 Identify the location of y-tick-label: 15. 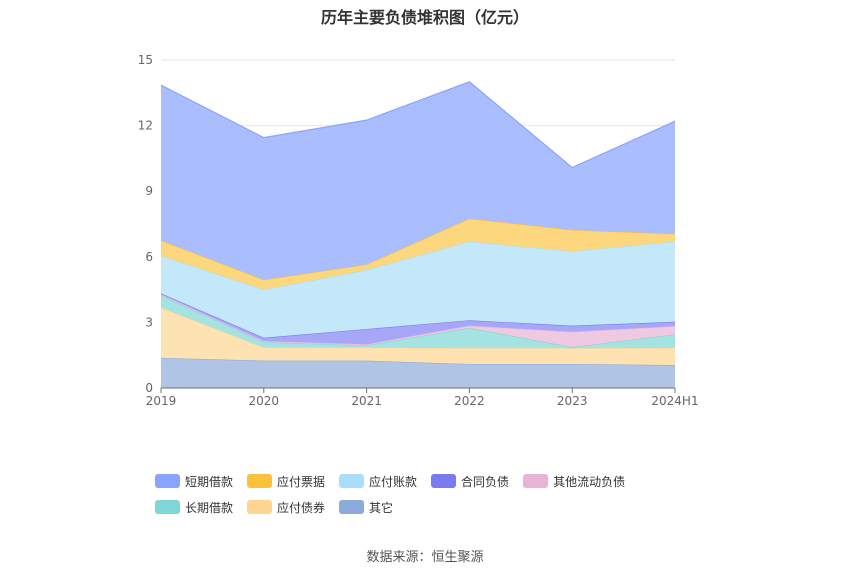
(145, 60).